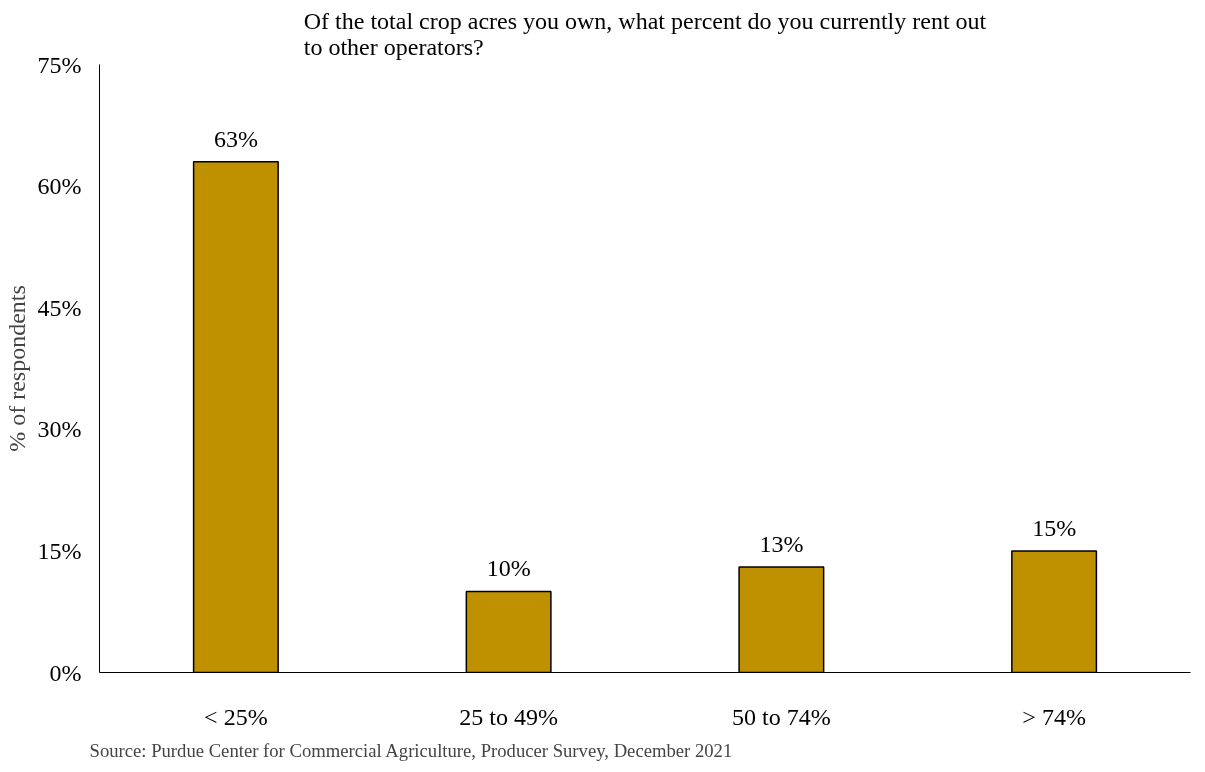 This screenshot has height=772, width=1205. Describe the element at coordinates (59, 186) in the screenshot. I see `y-tick-label: 60%` at that location.